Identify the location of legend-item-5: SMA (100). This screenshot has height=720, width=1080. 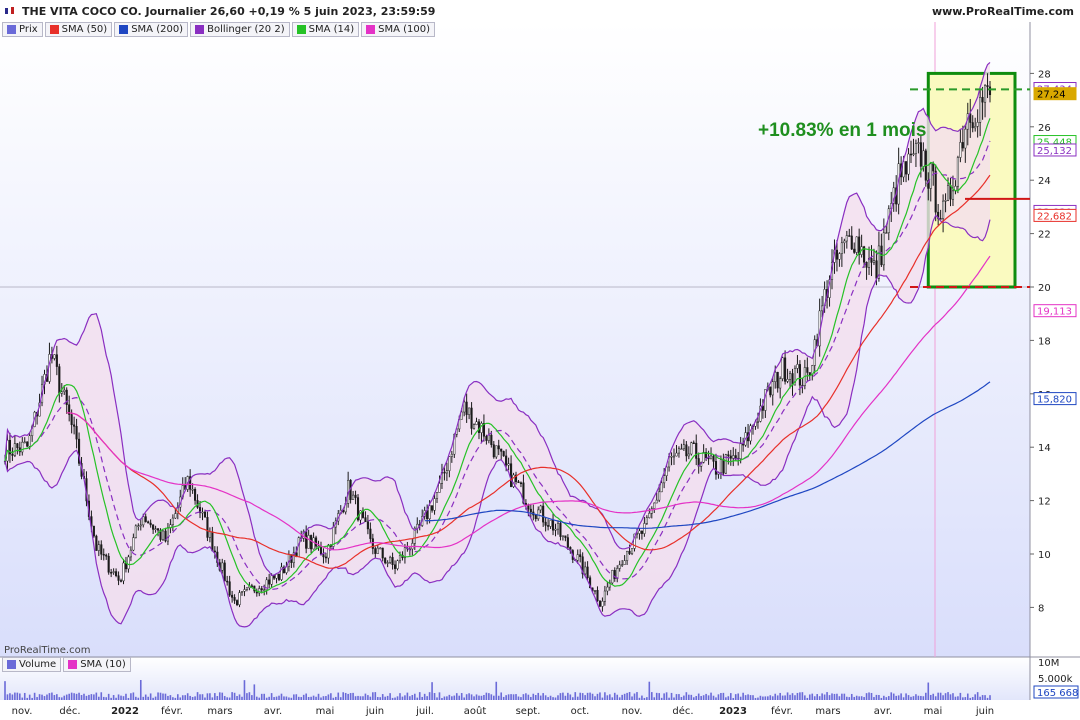
(398, 29).